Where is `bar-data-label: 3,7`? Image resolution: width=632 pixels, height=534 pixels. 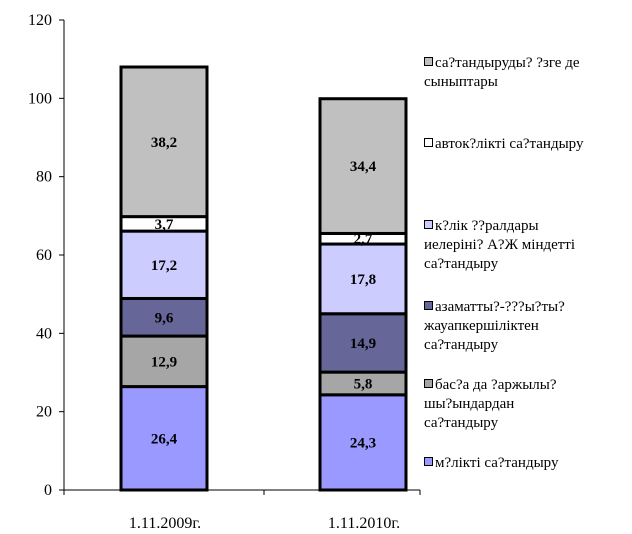
bar-data-label: 3,7 is located at coordinates (164, 225).